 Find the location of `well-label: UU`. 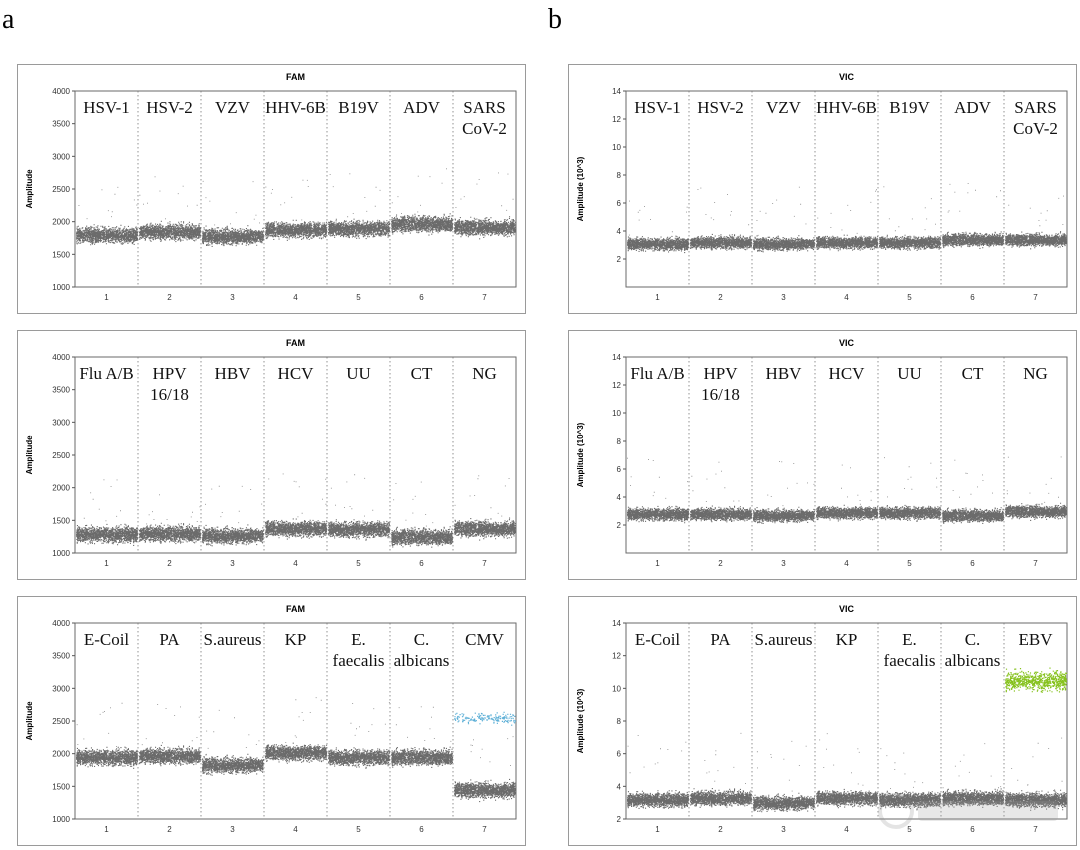

well-label: UU is located at coordinates (358, 373).